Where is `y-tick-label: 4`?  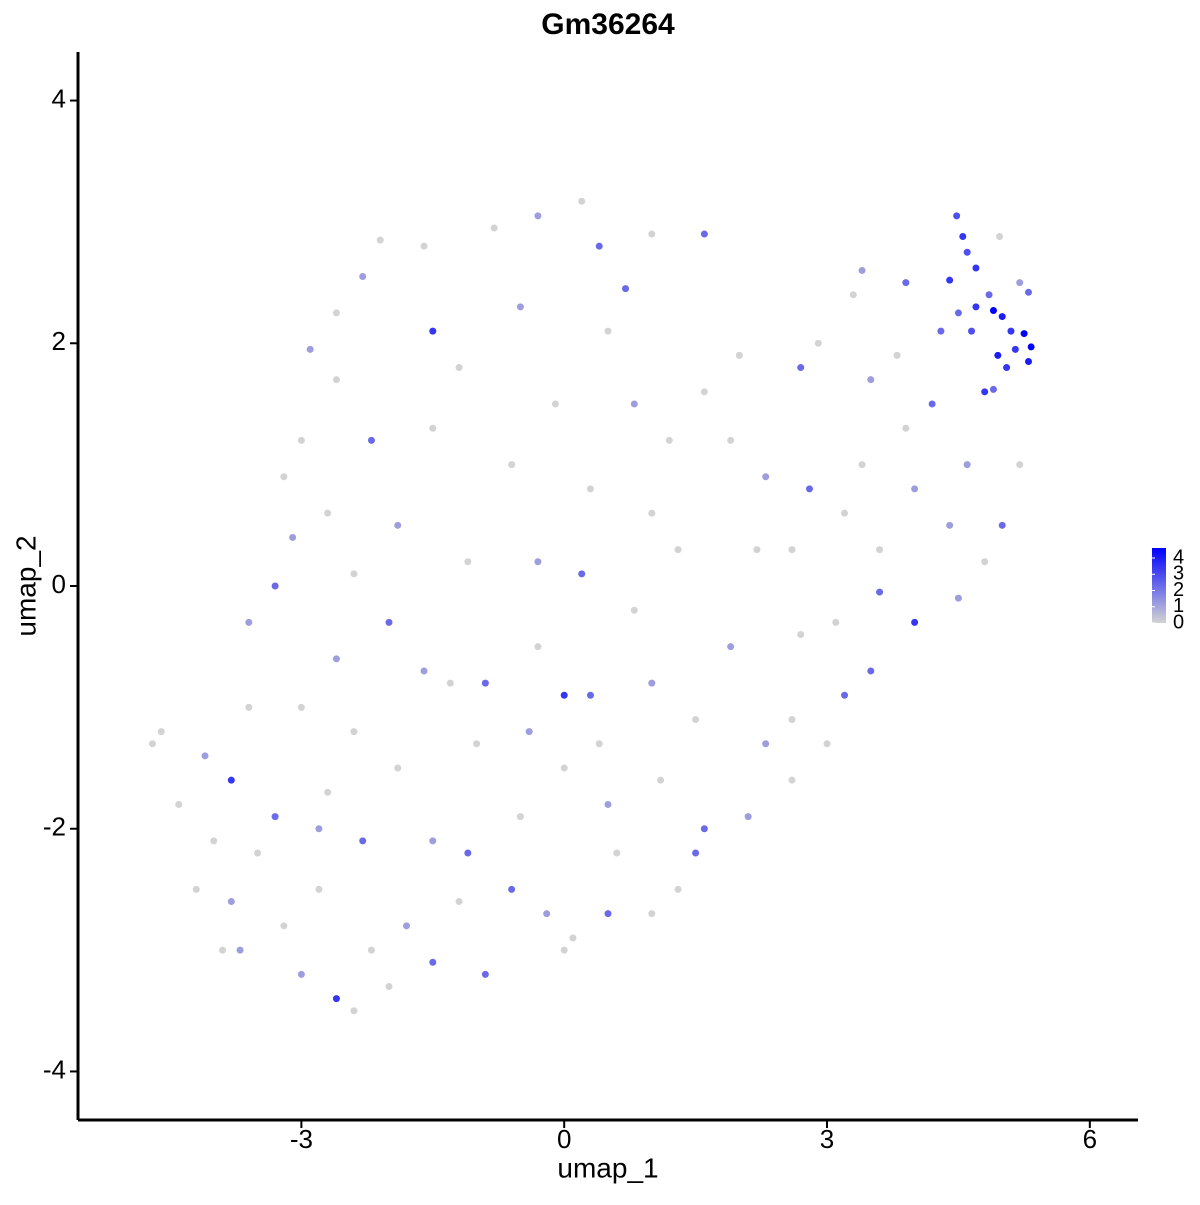
y-tick-label: 4 is located at coordinates (59, 98).